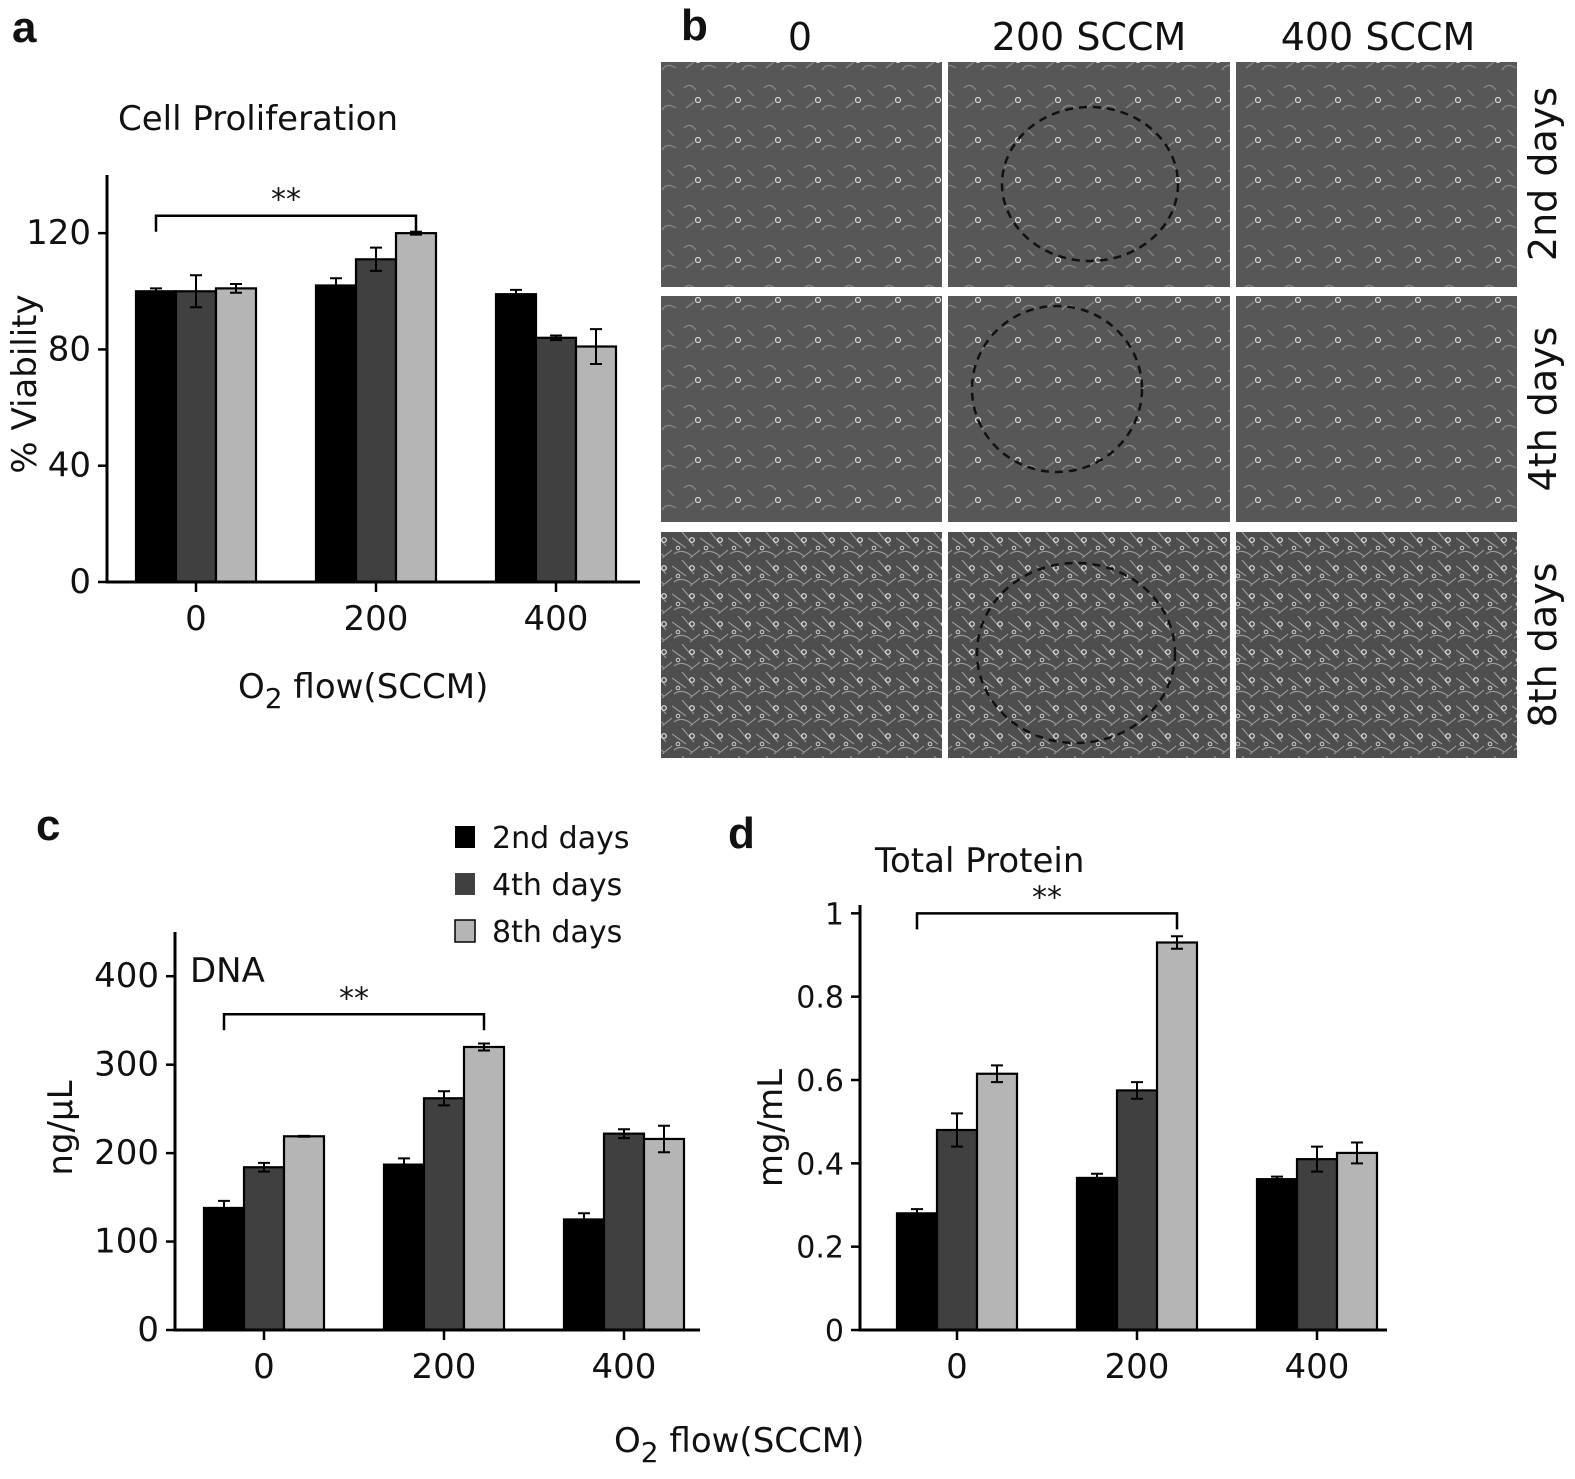  I want to click on chart-c-dna: DNA ng/µL 0 100 200 300 400 0 200 400 **, so click(370, 1159).